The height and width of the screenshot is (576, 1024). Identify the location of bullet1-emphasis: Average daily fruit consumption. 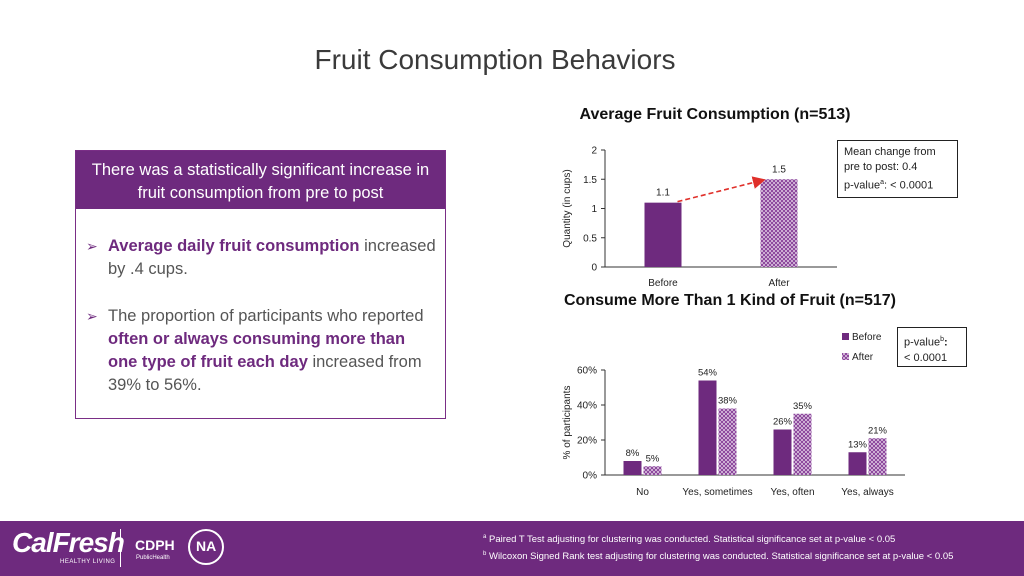
(234, 246).